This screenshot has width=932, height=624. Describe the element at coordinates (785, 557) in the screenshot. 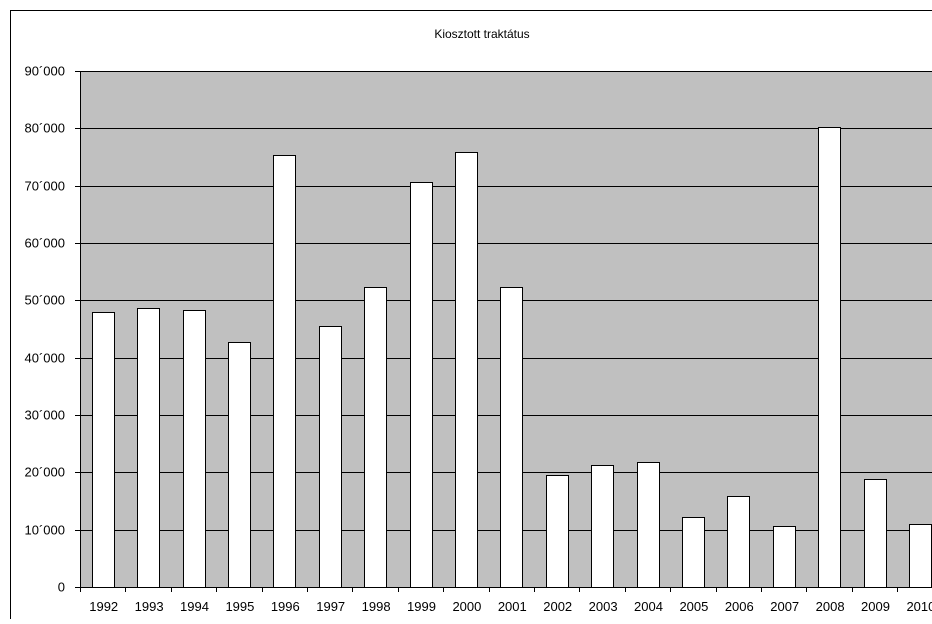

I see `bar-2007` at that location.